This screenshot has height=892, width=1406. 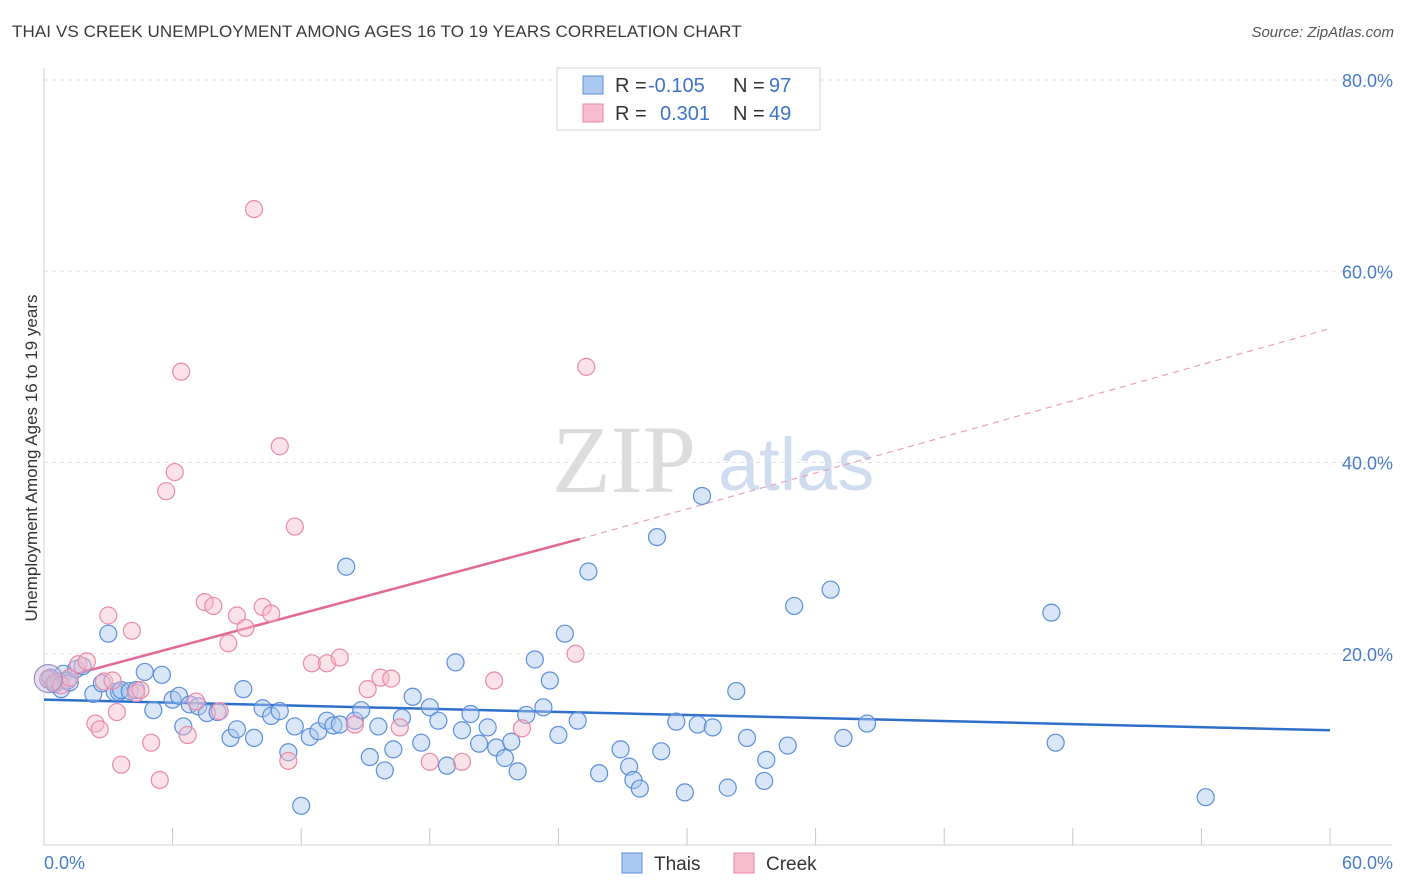 What do you see at coordinates (719, 863) in the screenshot?
I see `series-legend: Thais Creek` at bounding box center [719, 863].